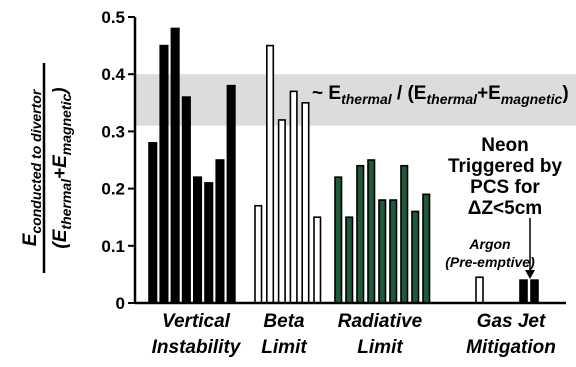 The image size is (576, 367). Describe the element at coordinates (440, 95) in the screenshot. I see `band-label: ~ Ethermal / (Ethermal+Emagnetic)` at that location.